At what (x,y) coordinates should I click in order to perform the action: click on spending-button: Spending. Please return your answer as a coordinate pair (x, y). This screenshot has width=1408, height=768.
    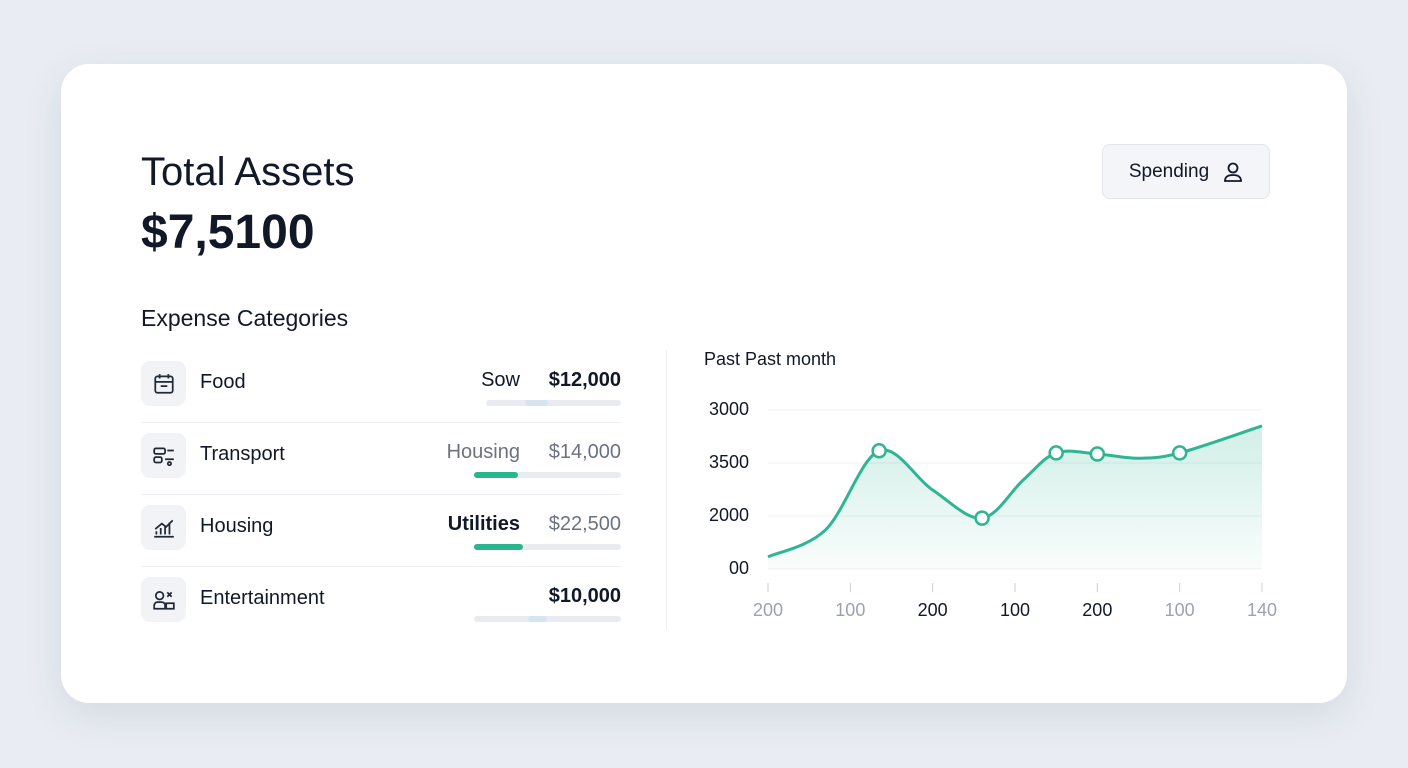
    Looking at the image, I should click on (1186, 171).